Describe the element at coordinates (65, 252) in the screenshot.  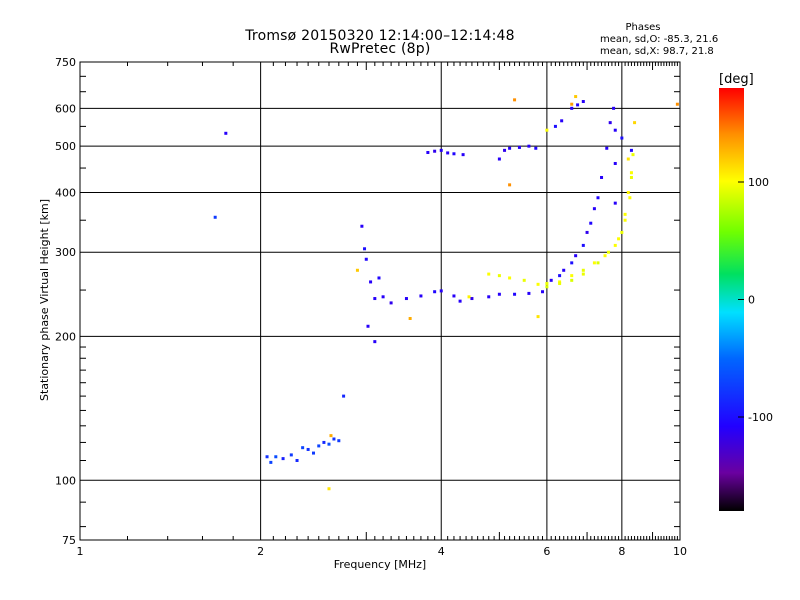
I see `y-tick-label: 300` at that location.